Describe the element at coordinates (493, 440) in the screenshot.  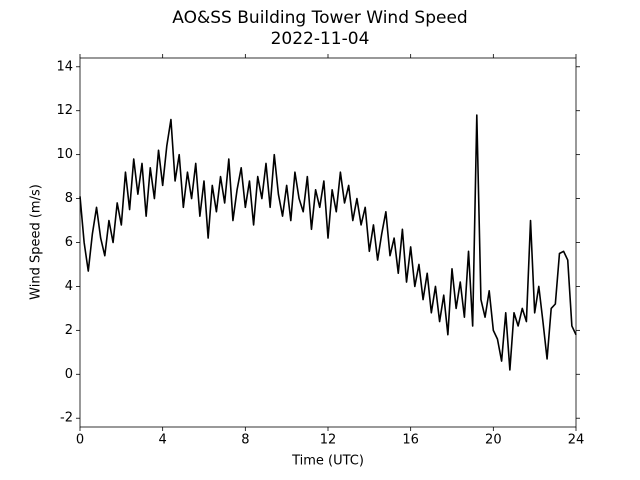
I see `x-tick-label: 20` at that location.